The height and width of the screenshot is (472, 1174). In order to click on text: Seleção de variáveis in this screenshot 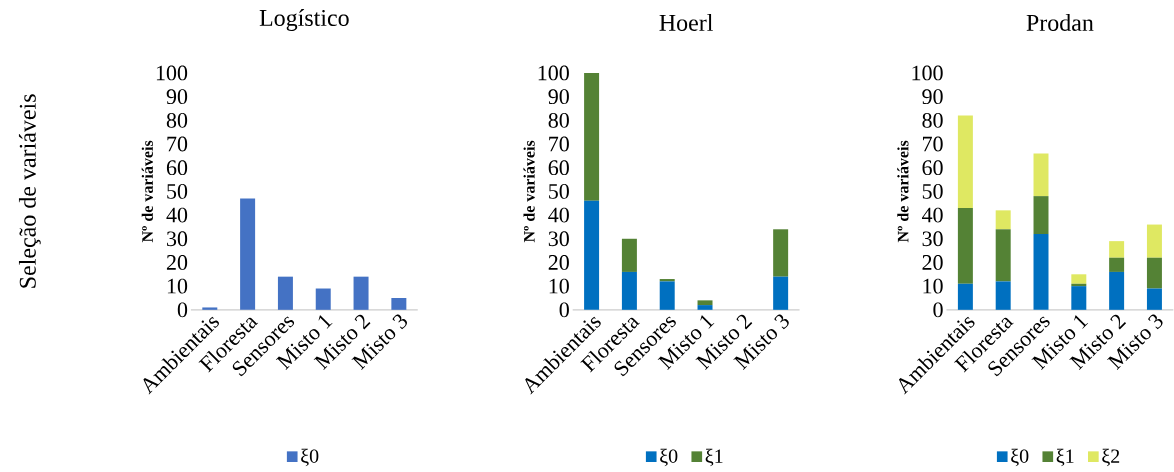, I will do `click(29, 191)`.